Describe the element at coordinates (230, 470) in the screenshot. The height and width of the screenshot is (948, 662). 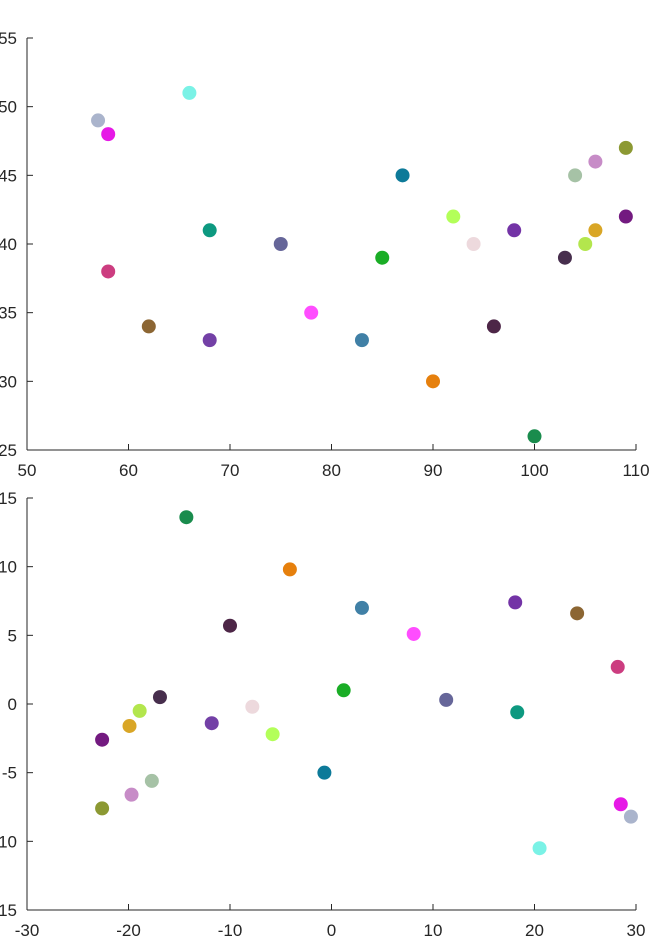
I see `x-tick-label: 70` at that location.